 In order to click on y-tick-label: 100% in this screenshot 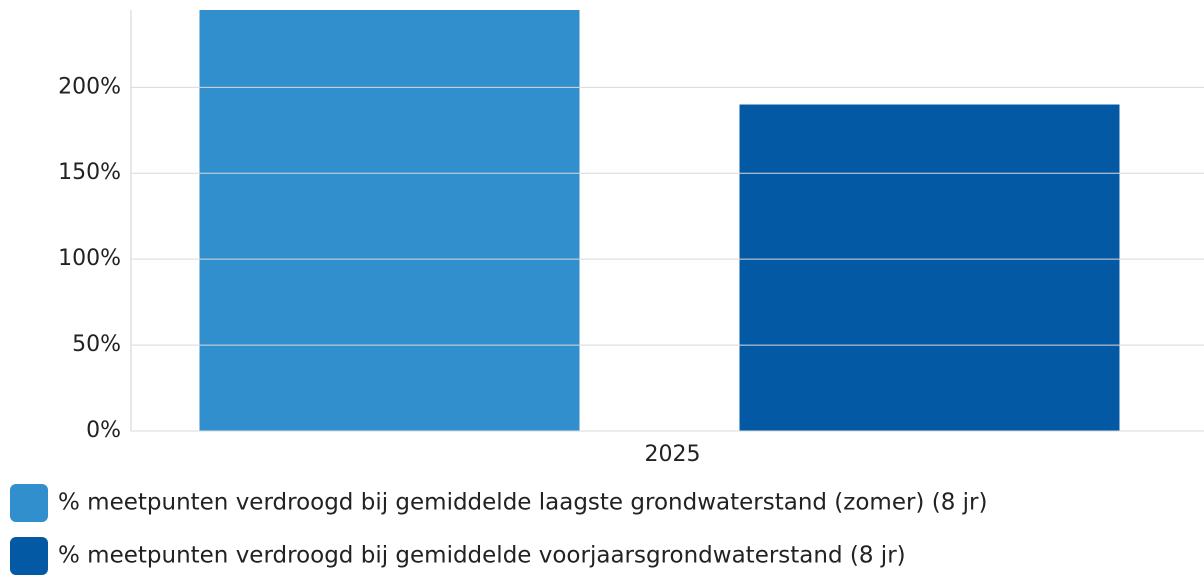, I will do `click(89, 258)`.